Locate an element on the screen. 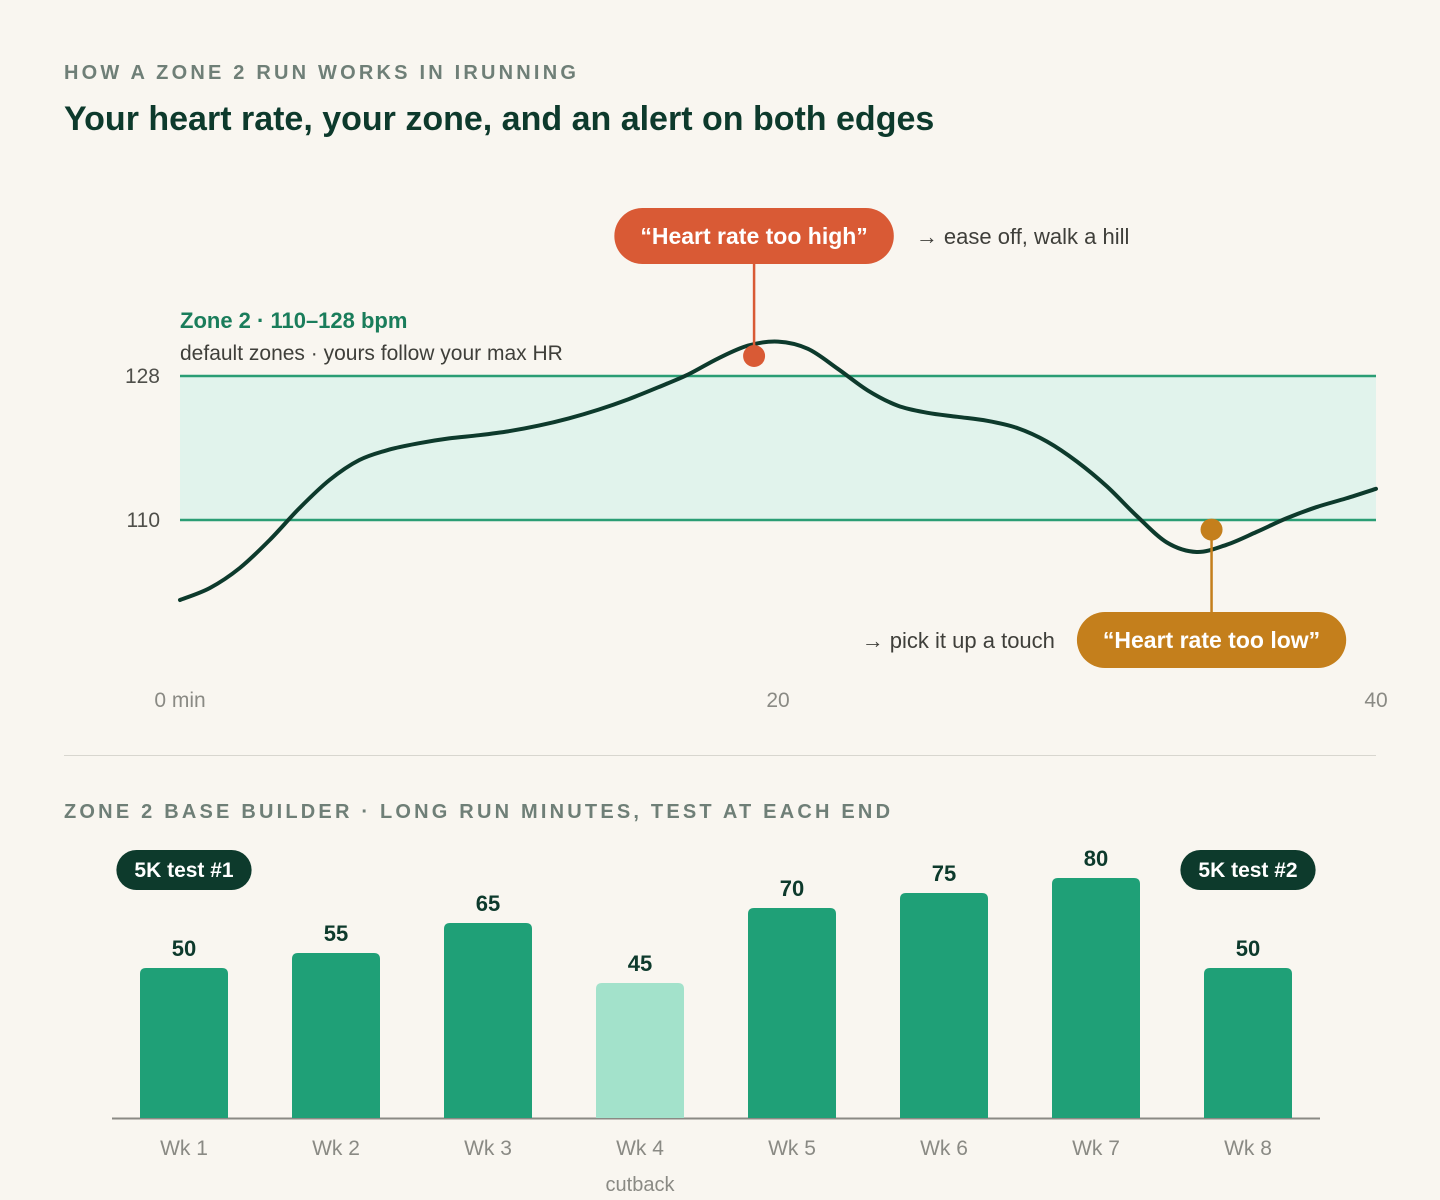  x-tick-label: 40 is located at coordinates (1375, 700).